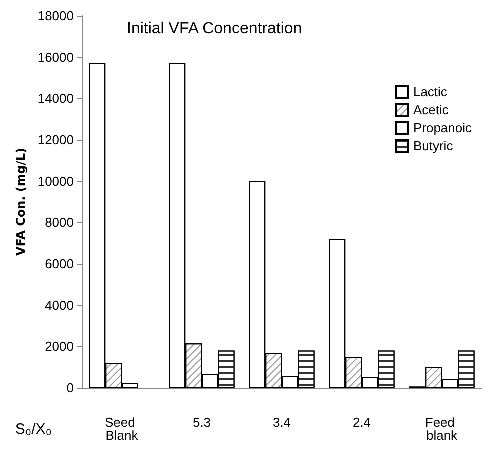 The image size is (487, 457). I want to click on y-tick-label: 0, so click(70, 388).